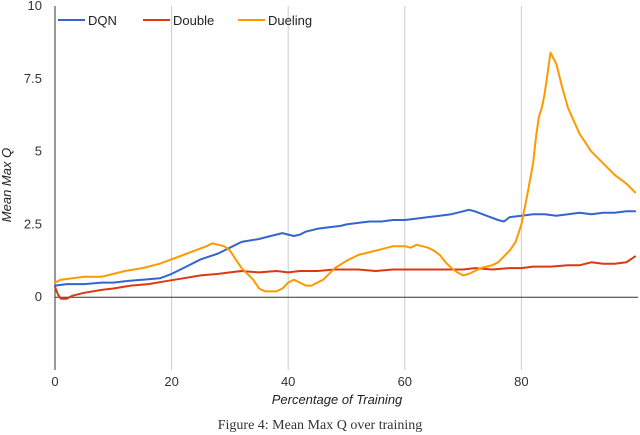 This screenshot has width=640, height=435. What do you see at coordinates (33, 78) in the screenshot?
I see `y-tick-label: 7.5` at bounding box center [33, 78].